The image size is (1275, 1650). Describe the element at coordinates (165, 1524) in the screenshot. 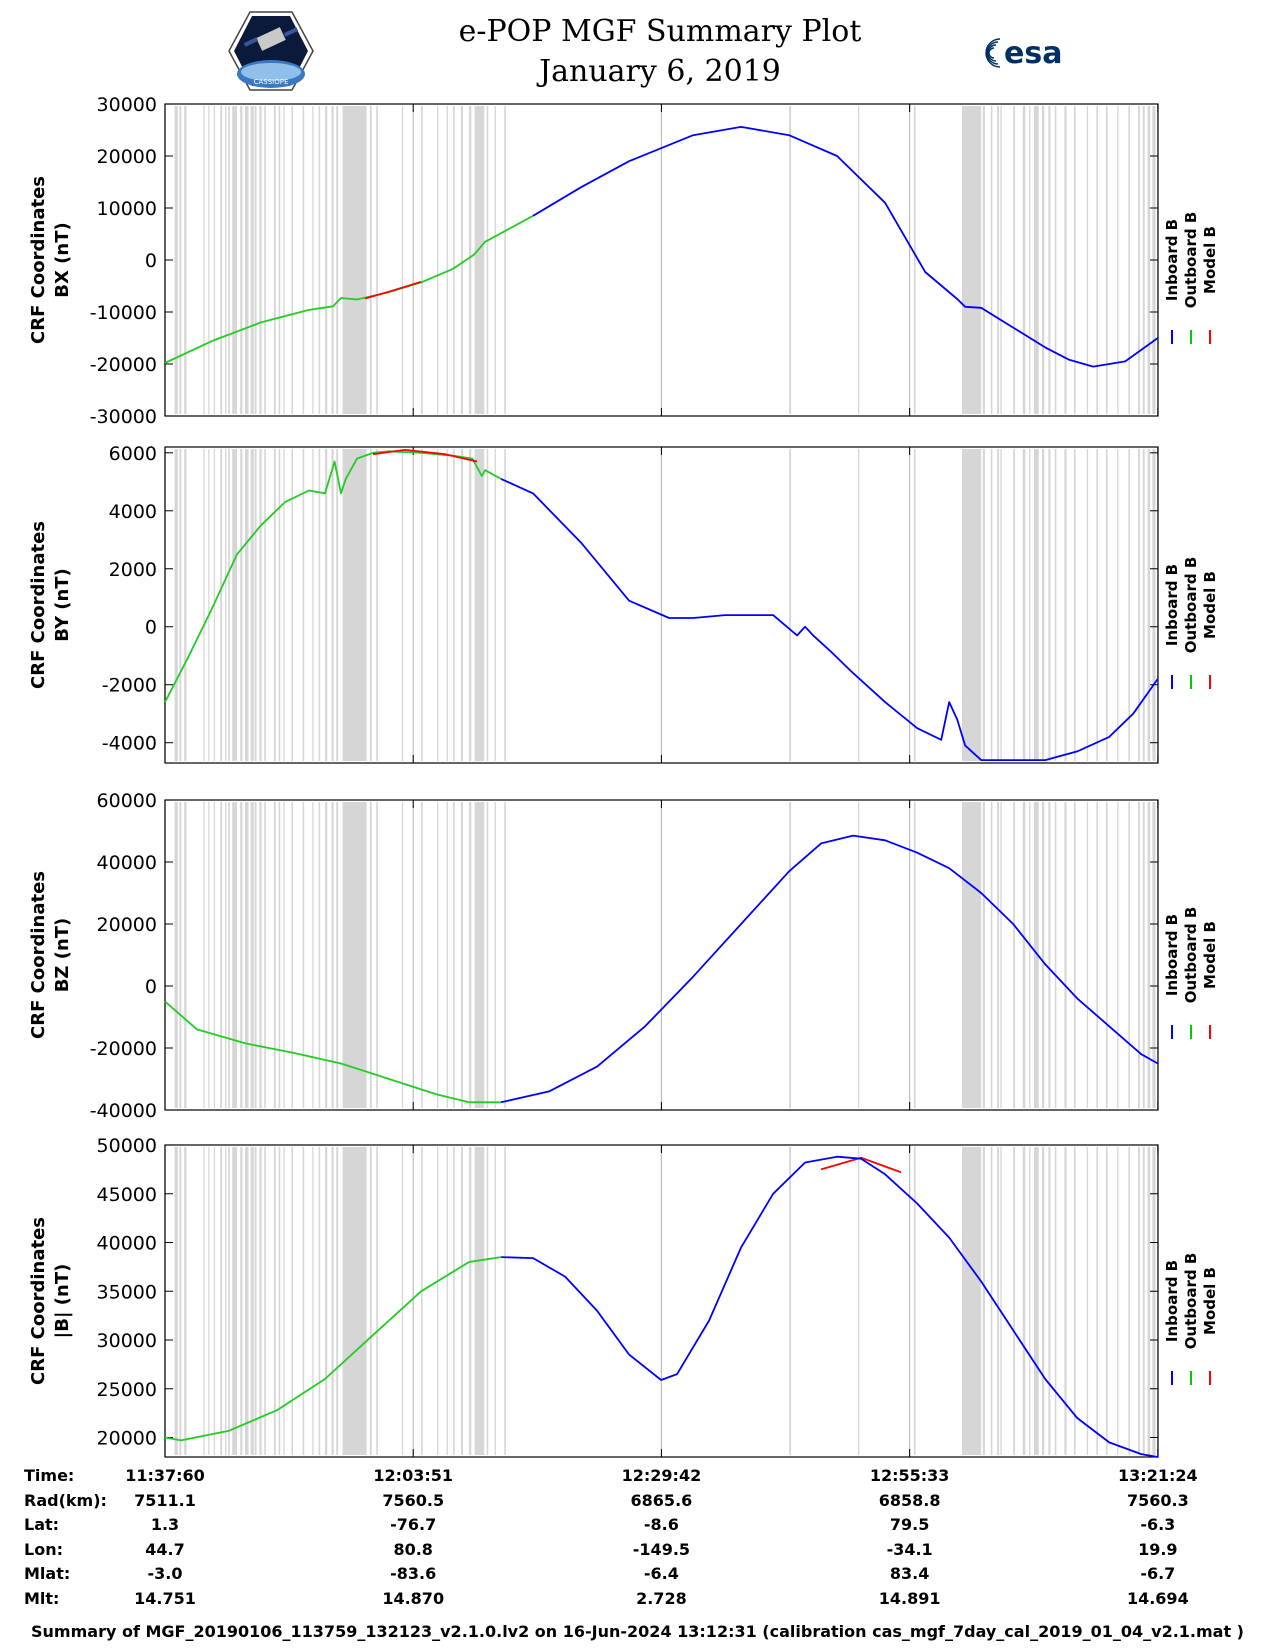

I see `table-cell: 1.3` at that location.